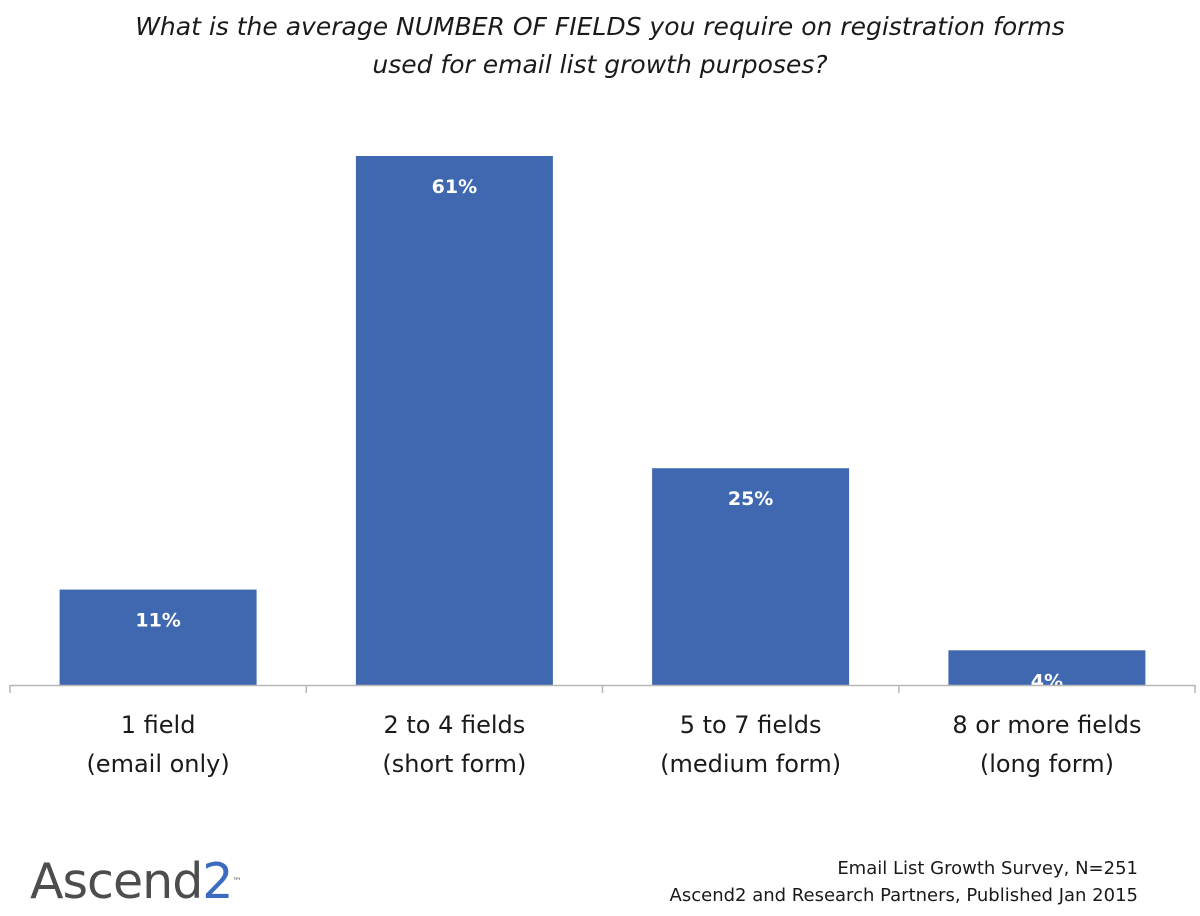 This screenshot has height=916, width=1200. I want to click on logo-digit: 2, so click(217, 881).